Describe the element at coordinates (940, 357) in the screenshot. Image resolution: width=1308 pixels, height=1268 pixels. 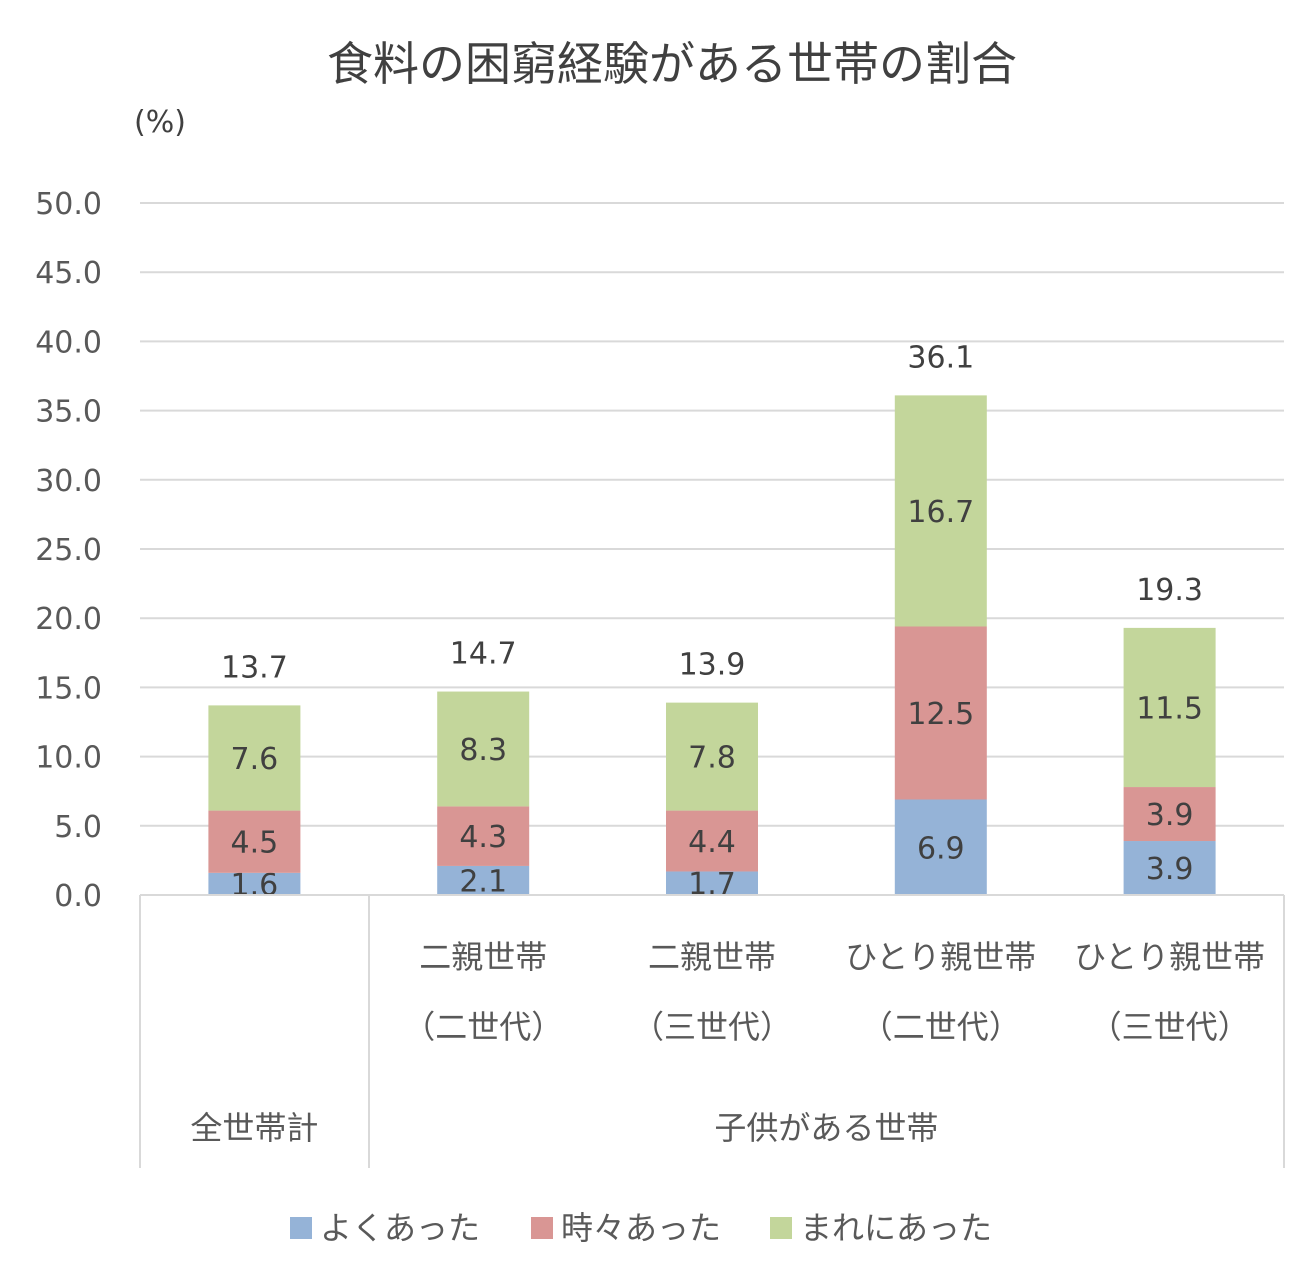
I see `total-label: 36.1` at that location.